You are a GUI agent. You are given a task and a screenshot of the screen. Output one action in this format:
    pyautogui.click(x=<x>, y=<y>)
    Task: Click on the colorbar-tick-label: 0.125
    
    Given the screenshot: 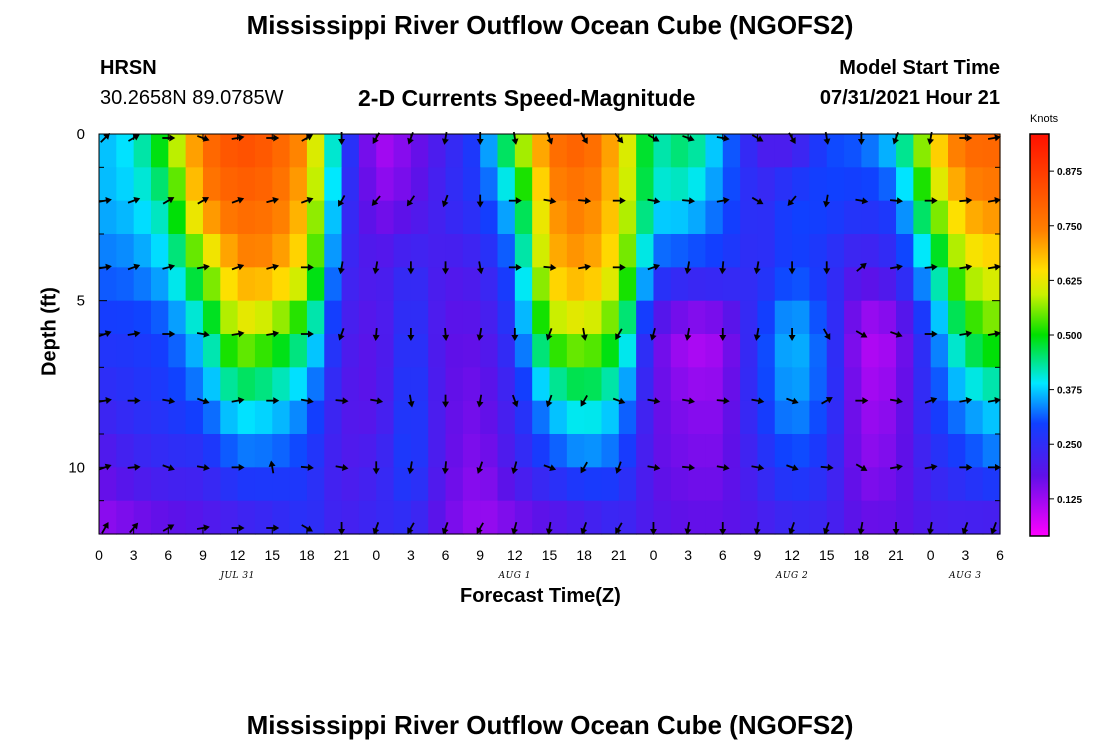 What is the action you would take?
    pyautogui.click(x=1069, y=500)
    